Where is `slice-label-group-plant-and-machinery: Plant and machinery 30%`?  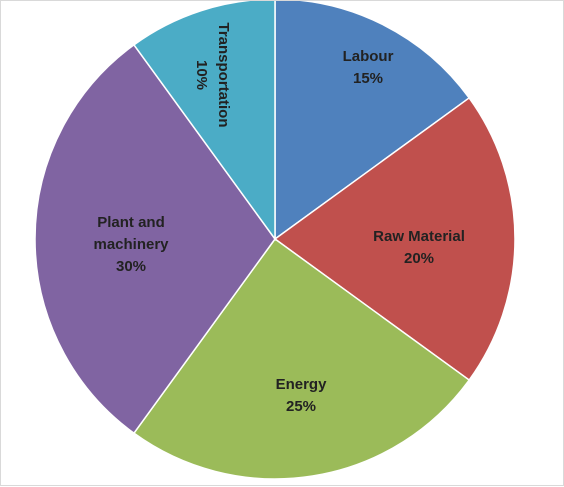 slice-label-group-plant-and-machinery: Plant and machinery 30% is located at coordinates (131, 244).